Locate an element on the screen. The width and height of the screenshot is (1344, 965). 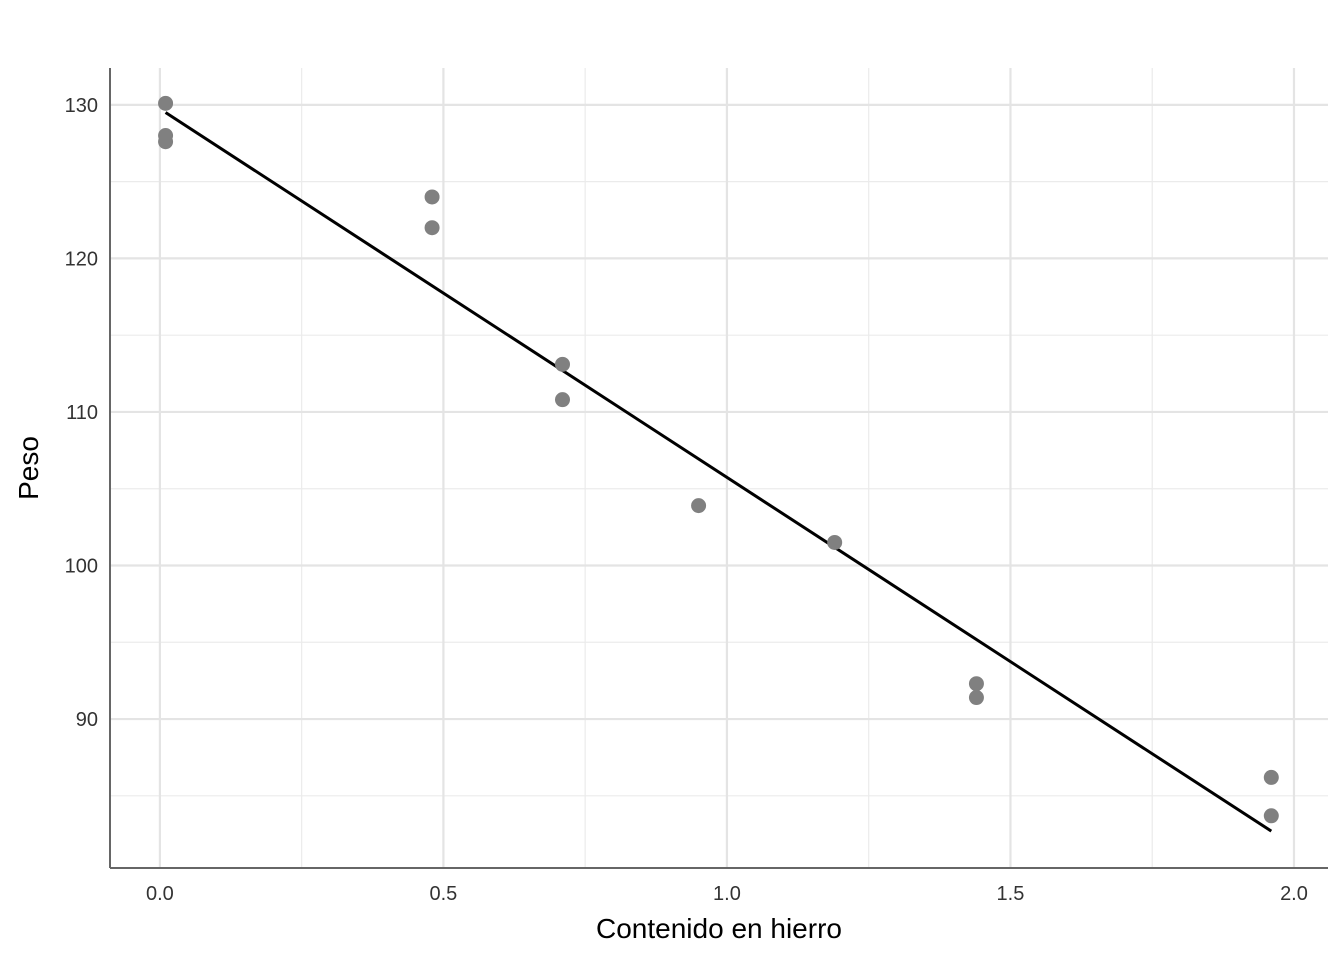
y-tick-label: 120 is located at coordinates (81, 259).